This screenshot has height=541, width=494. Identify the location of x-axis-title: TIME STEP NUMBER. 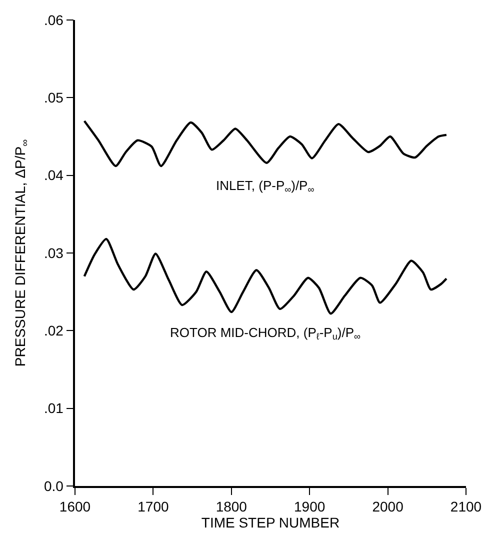
(270, 522).